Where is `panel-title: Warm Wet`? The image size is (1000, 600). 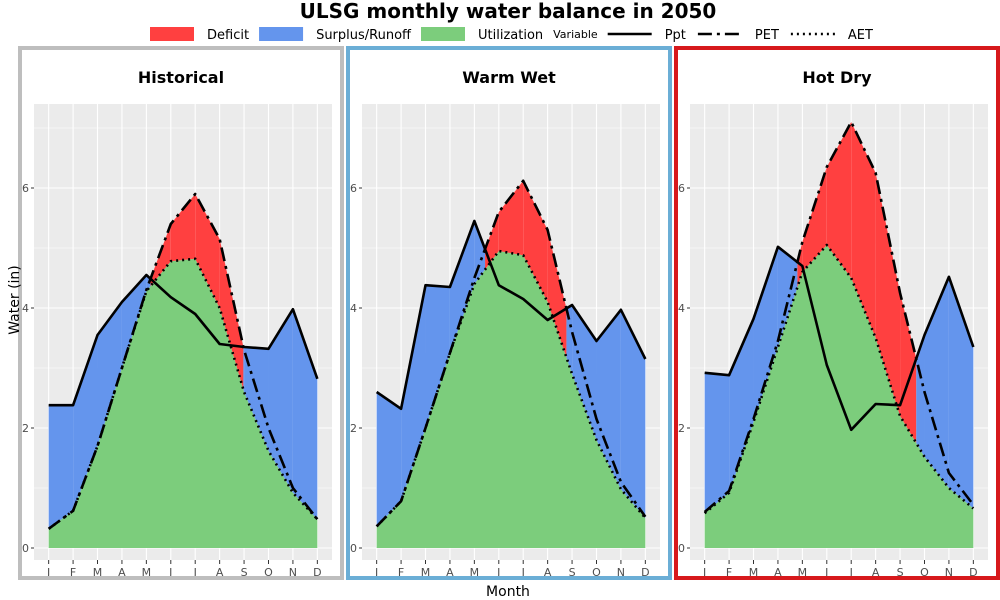
panel-title: Warm Wet is located at coordinates (509, 77).